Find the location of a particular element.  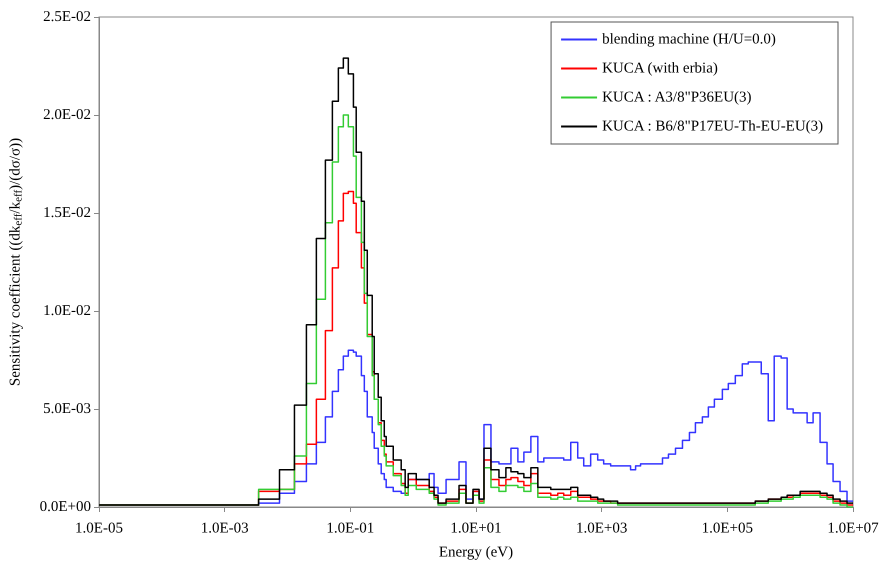

y-tick-label: 2.5E-02 is located at coordinates (67, 17).